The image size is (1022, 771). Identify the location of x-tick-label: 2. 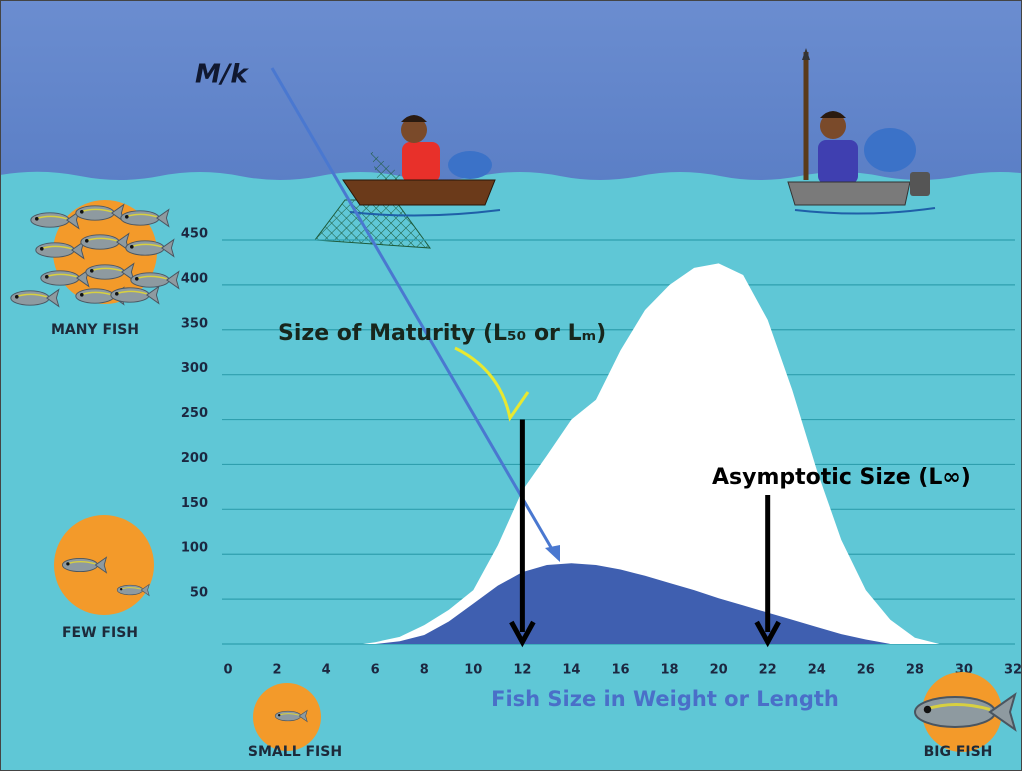
(277, 670).